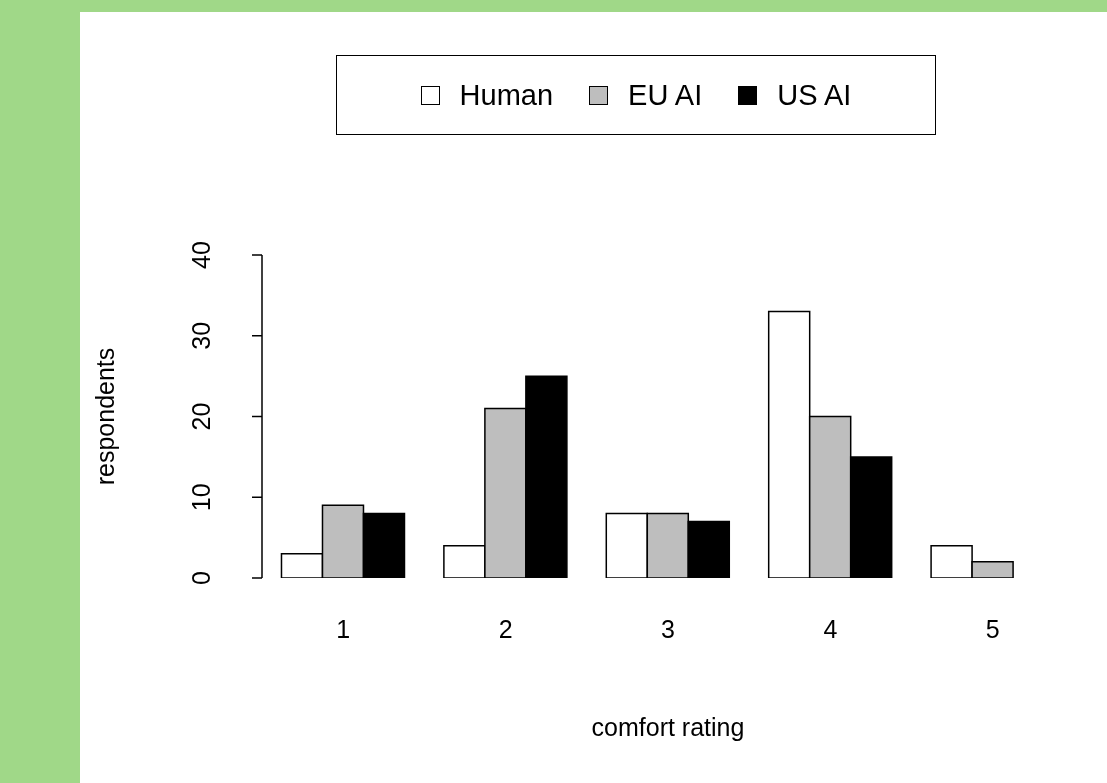 The width and height of the screenshot is (1107, 783). What do you see at coordinates (665, 95) in the screenshot?
I see `legend-label: EU AI` at bounding box center [665, 95].